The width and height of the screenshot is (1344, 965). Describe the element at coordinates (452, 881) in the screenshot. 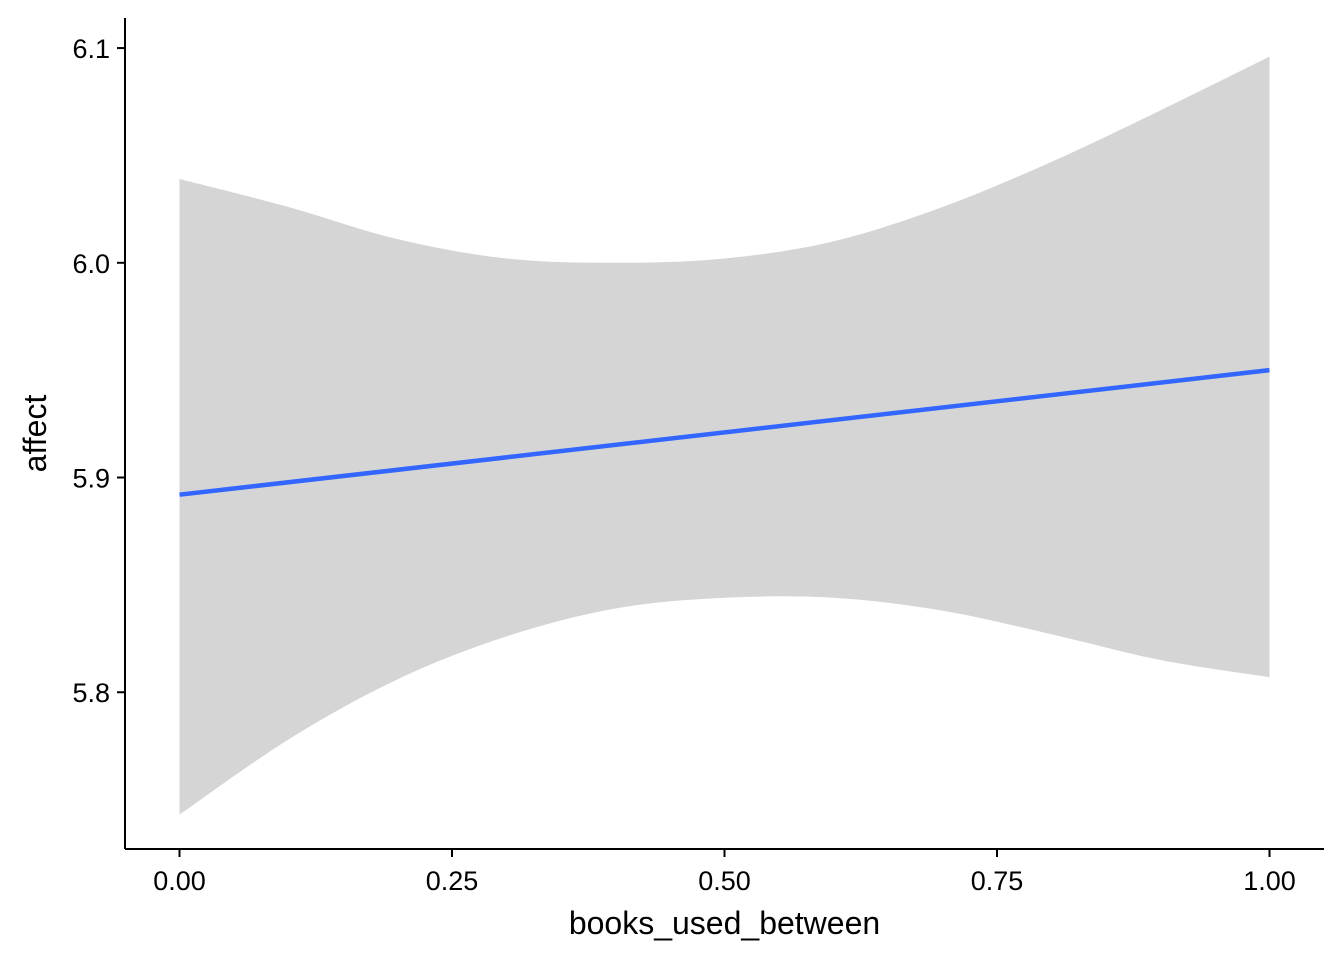

I see `x-tick-label-1: 0.25` at that location.